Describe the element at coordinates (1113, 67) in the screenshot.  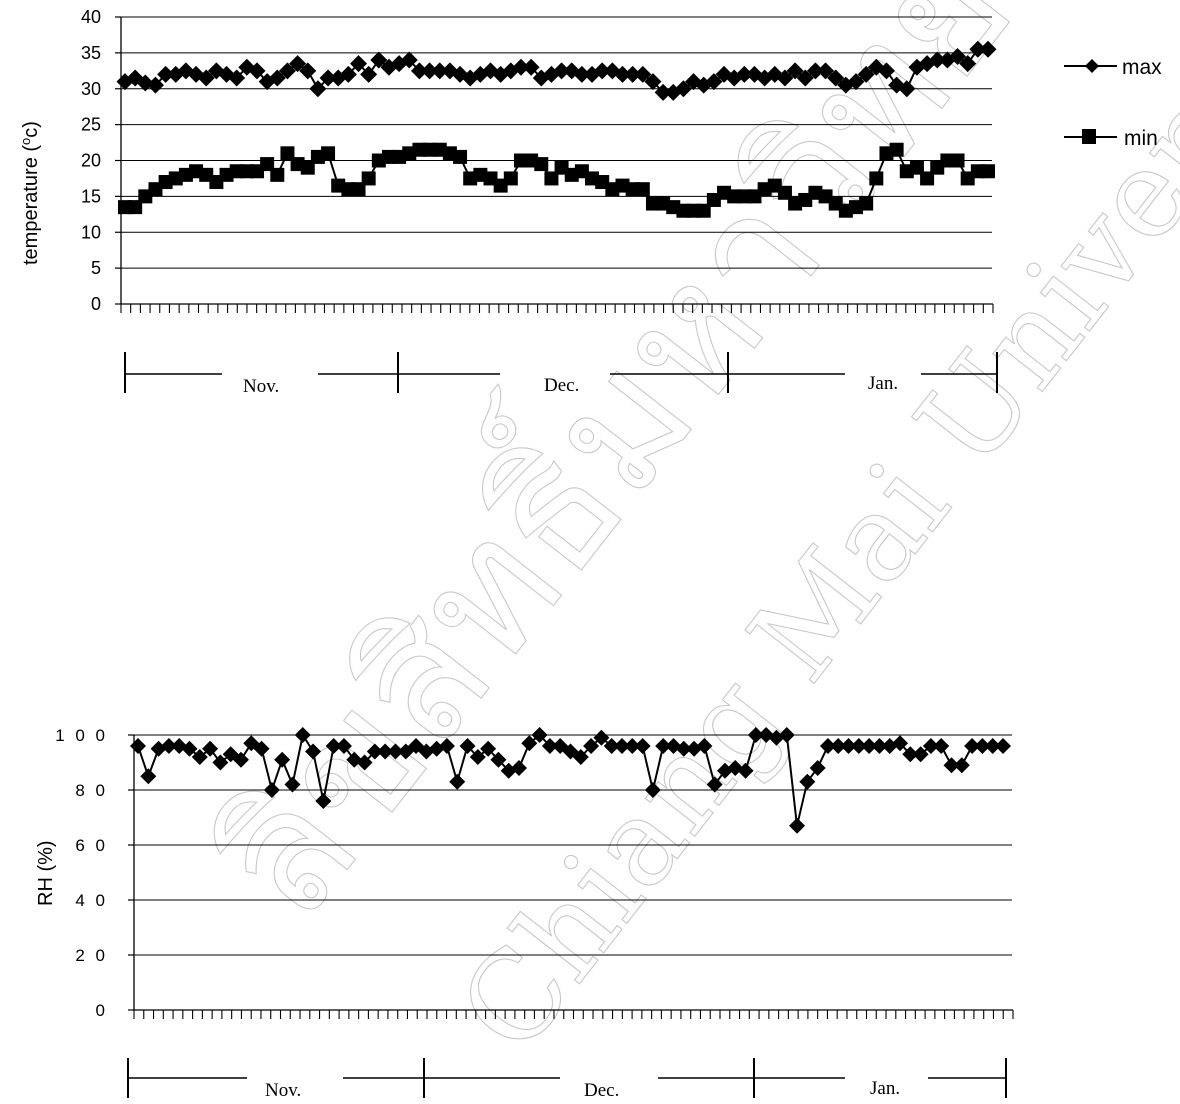
I see `legend-item-max: max` at that location.